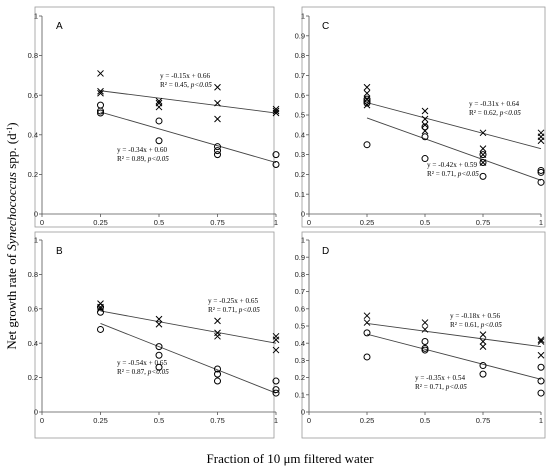 This screenshot has width=550, height=473. I want to click on r2-value: R² = 0.61,, so click(465, 325).